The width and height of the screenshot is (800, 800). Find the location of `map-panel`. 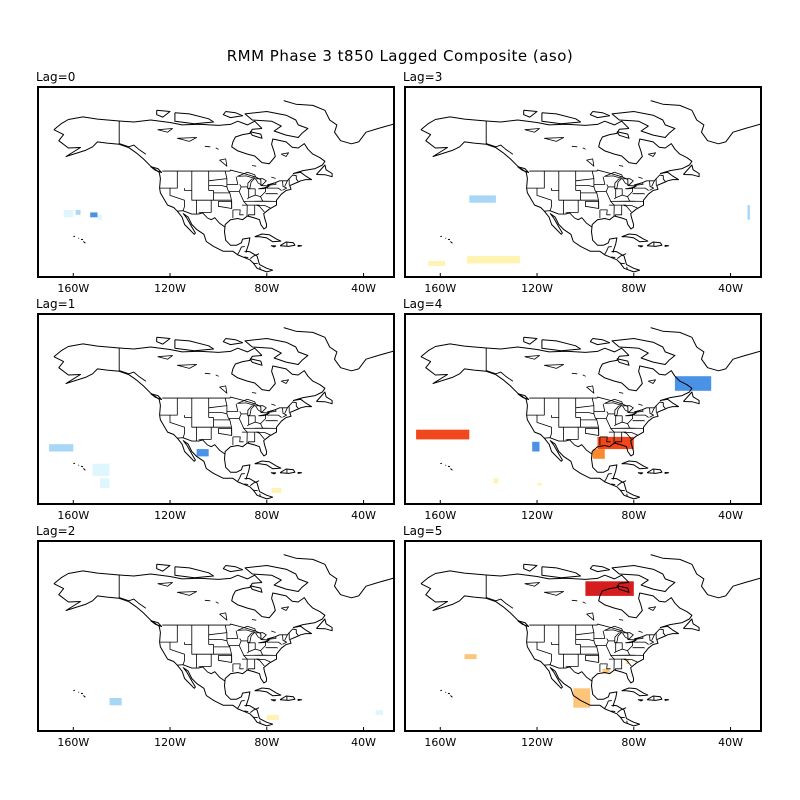

map-panel is located at coordinates (583, 636).